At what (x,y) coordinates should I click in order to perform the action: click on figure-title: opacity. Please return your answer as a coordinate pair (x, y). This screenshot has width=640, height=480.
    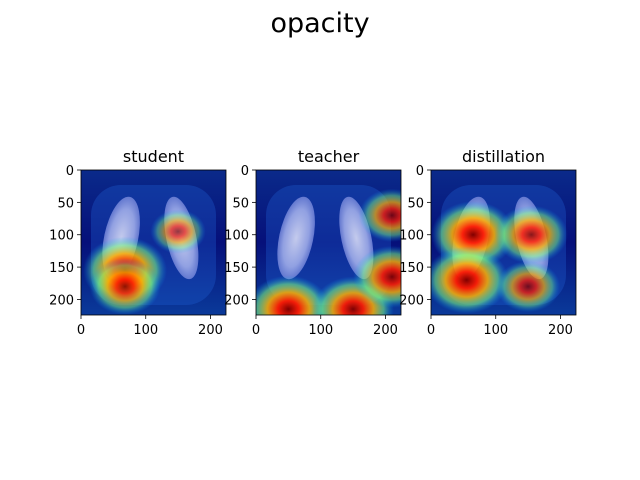
    Looking at the image, I should click on (319, 23).